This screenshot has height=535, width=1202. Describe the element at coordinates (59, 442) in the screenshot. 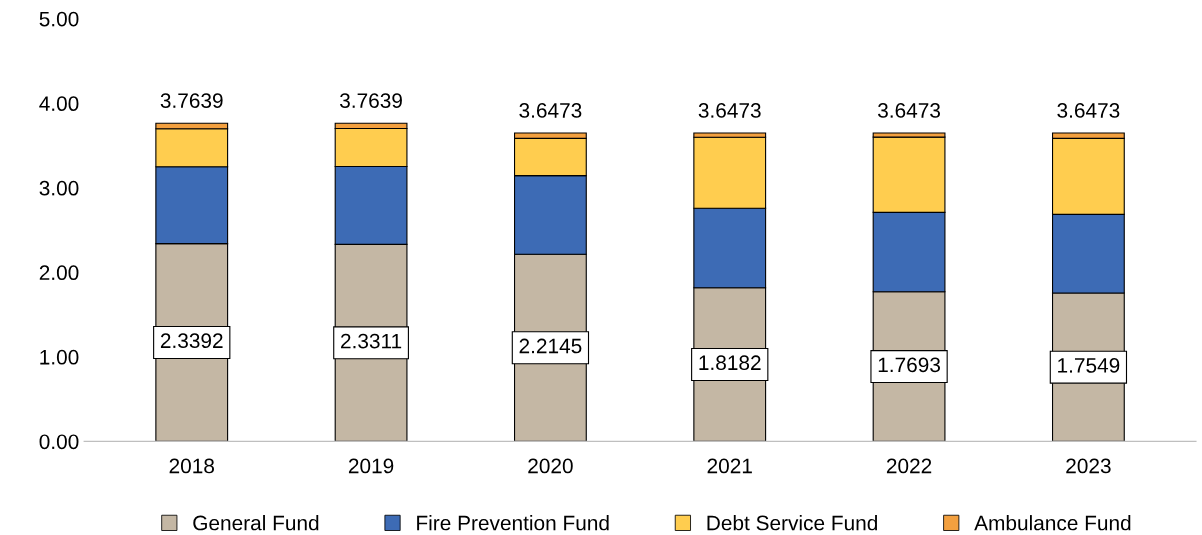

I see `y-tick-label: 0.00` at that location.